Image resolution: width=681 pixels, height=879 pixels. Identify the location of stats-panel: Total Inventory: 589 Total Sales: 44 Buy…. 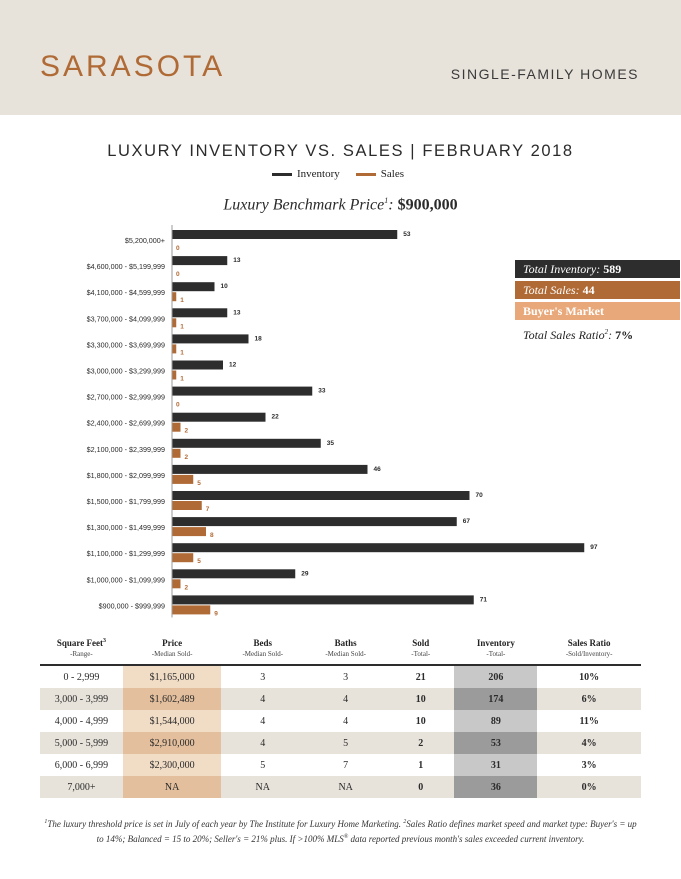
(597, 302).